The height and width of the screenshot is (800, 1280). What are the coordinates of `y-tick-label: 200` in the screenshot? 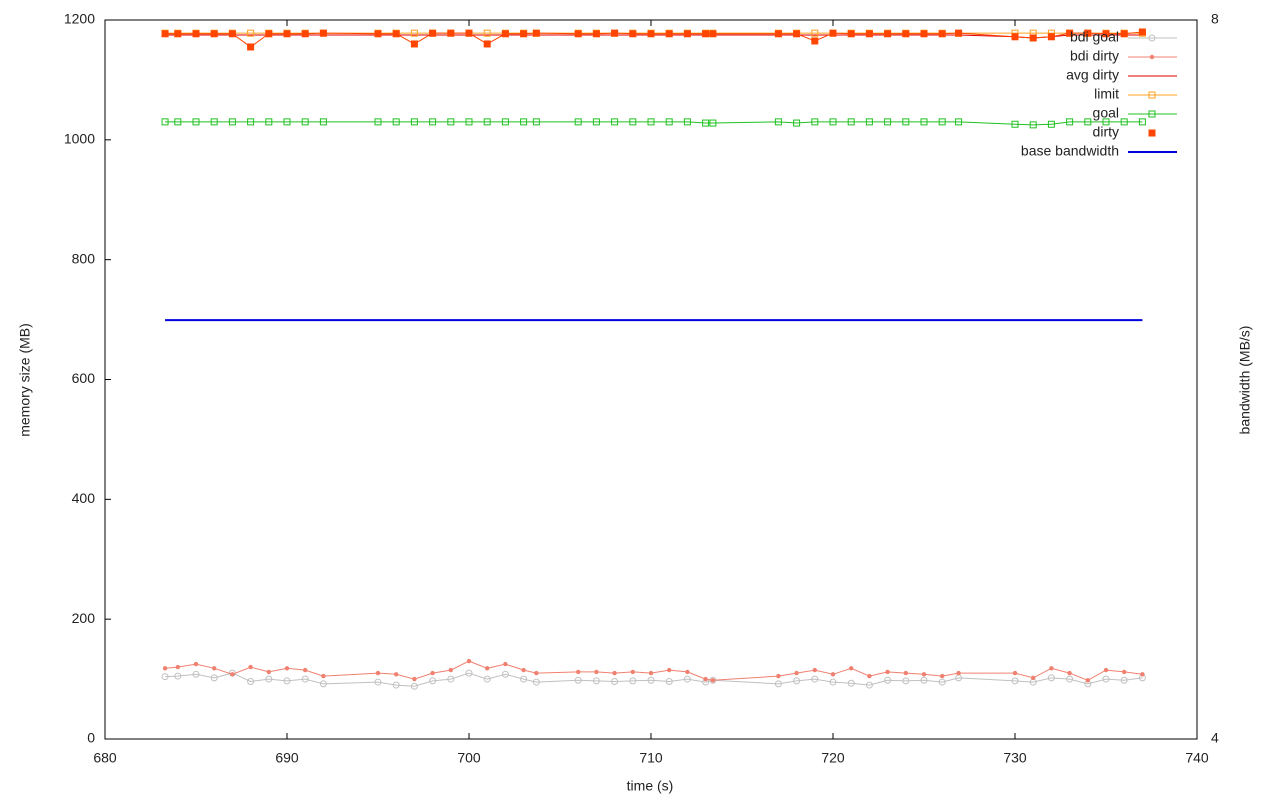 It's located at (84, 618).